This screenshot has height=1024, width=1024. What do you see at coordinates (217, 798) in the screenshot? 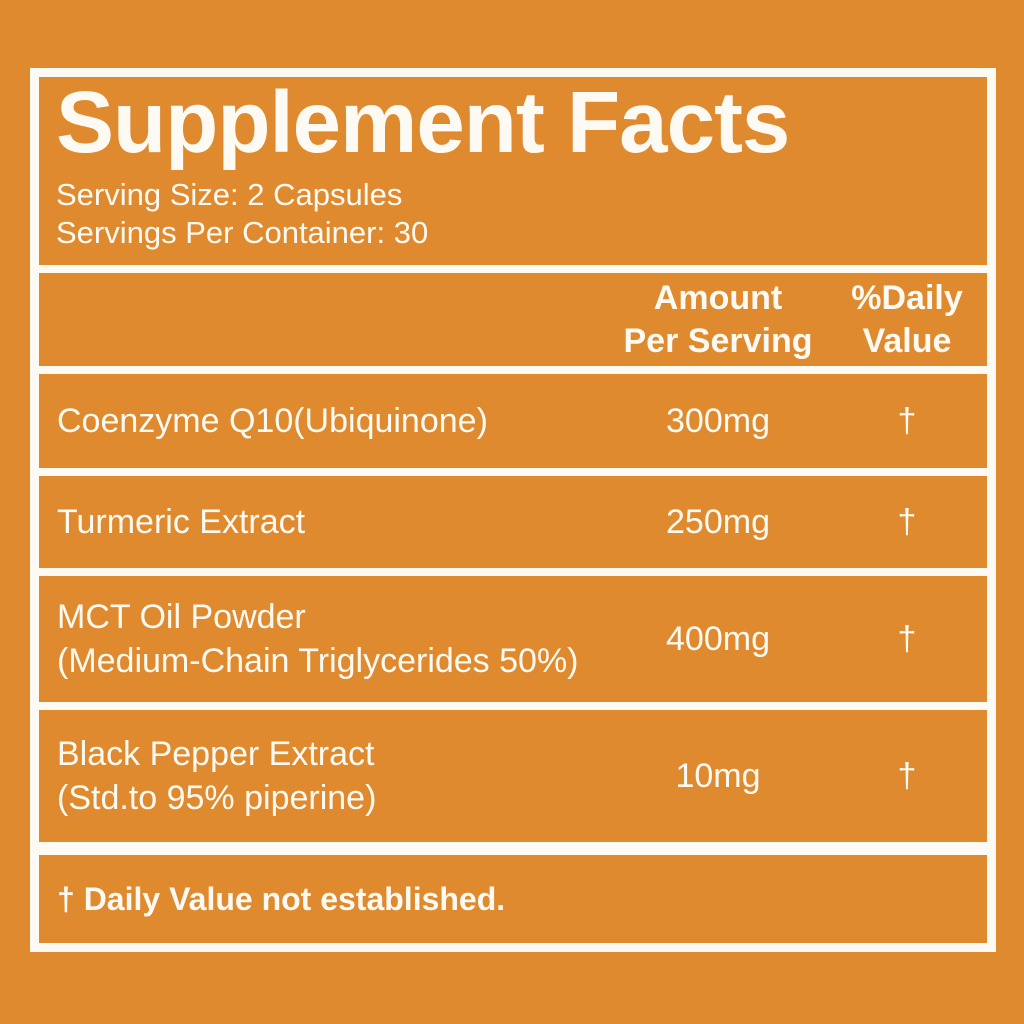
I see `ingredient-name-line2: (Std.to 95% piperine)` at bounding box center [217, 798].